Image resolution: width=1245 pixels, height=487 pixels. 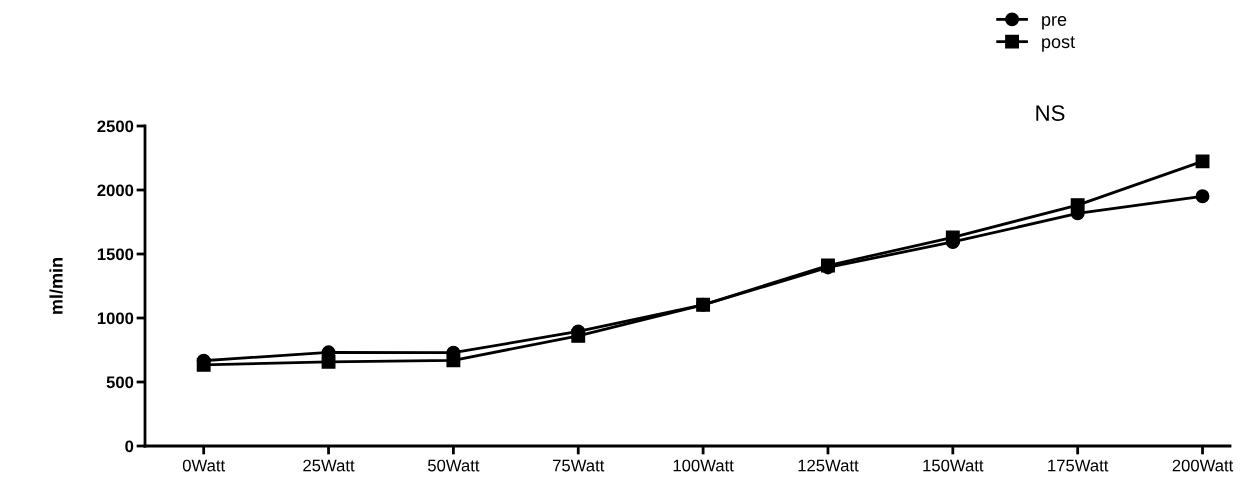 What do you see at coordinates (1050, 113) in the screenshot?
I see `text: NS` at bounding box center [1050, 113].